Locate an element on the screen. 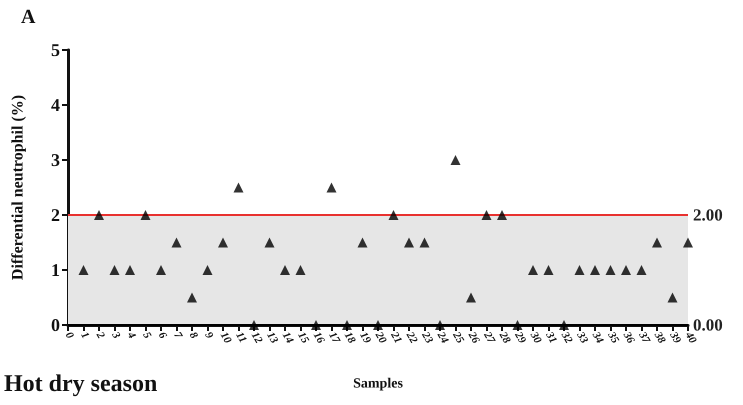 Image resolution: width=743 pixels, height=405 pixels. x-tick-label: 4 is located at coordinates (131, 335).